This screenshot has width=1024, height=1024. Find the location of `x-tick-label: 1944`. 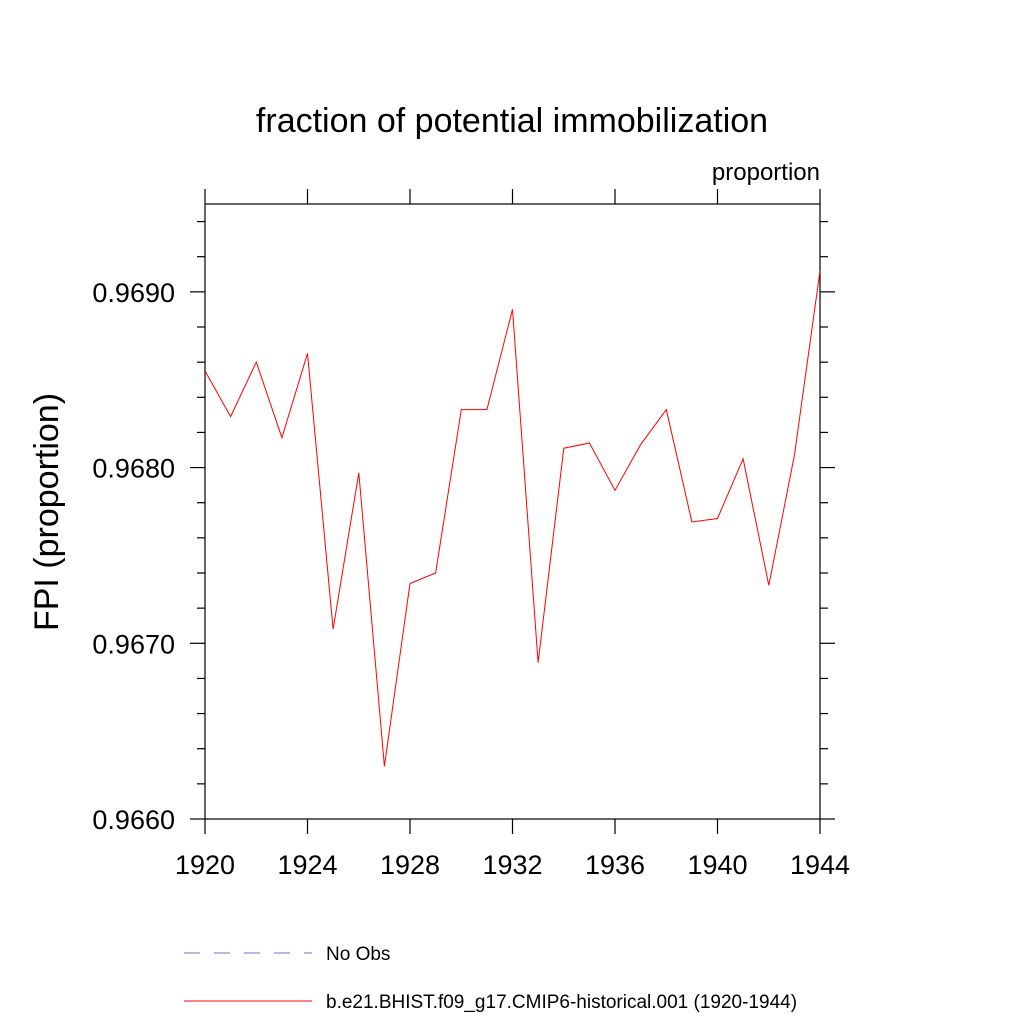

x-tick-label: 1944 is located at coordinates (820, 865).